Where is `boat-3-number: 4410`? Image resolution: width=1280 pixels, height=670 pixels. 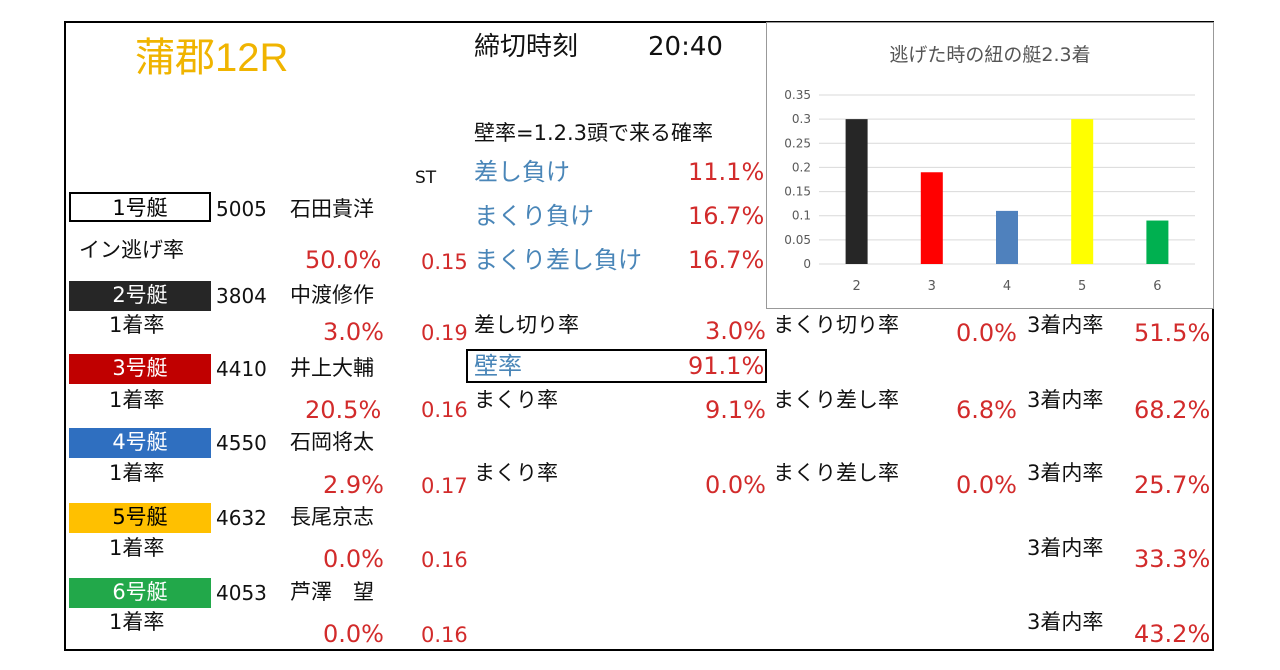
boat-3-number: 4410 is located at coordinates (241, 369).